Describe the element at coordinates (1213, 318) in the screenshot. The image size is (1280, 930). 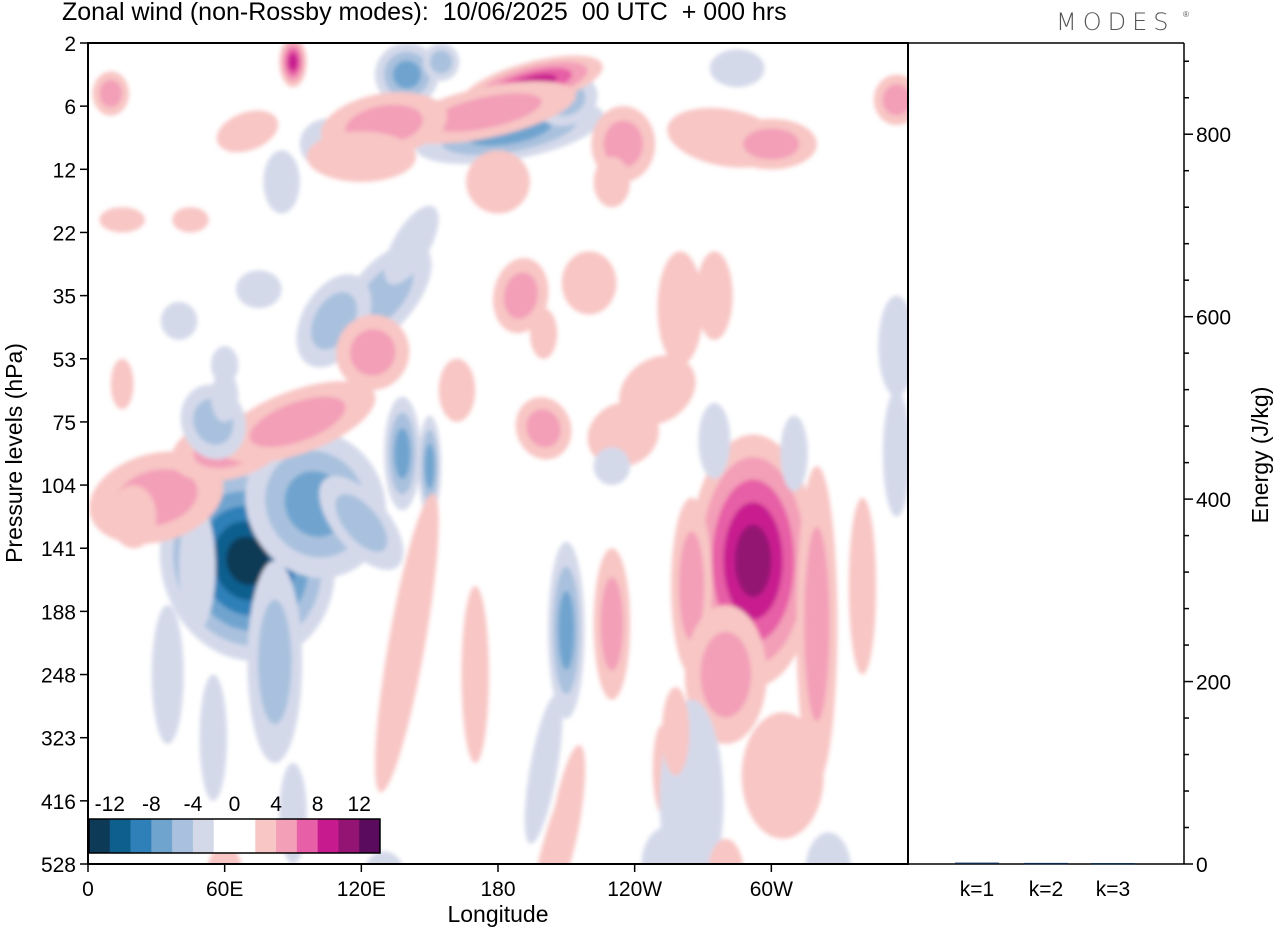
I see `energy-tick-label: 600` at that location.